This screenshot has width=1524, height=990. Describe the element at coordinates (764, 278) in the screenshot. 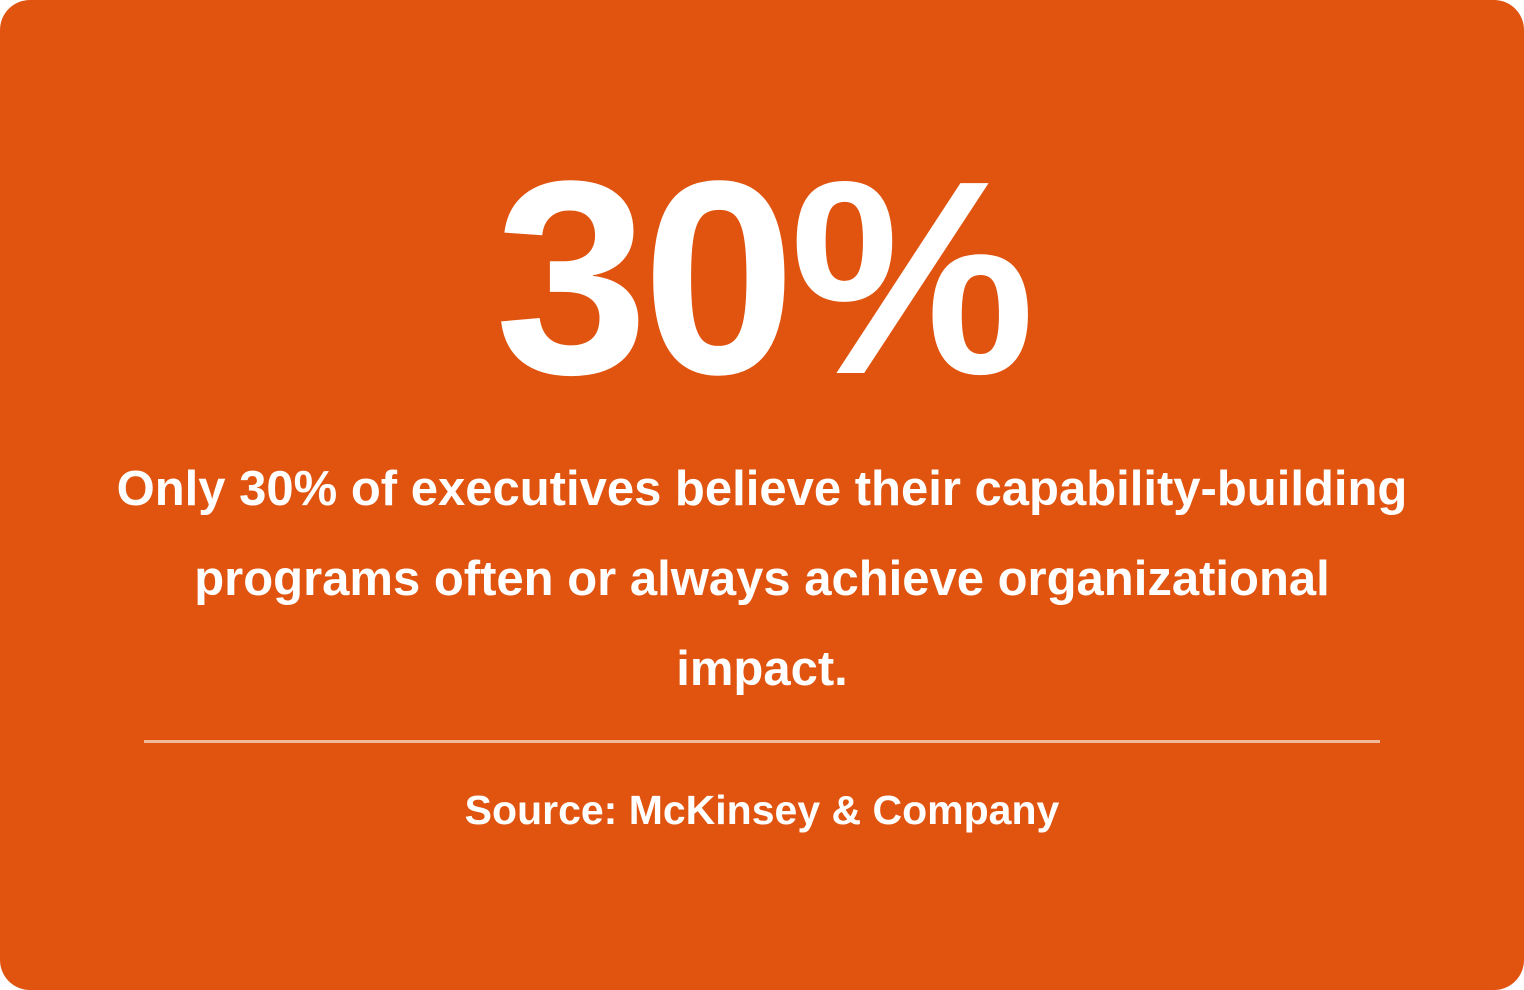

I see `headline-stat: 30%` at that location.